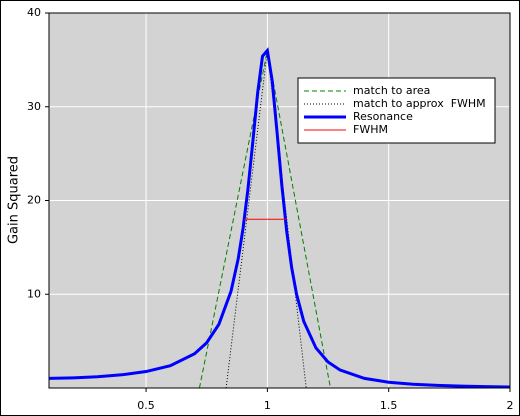  I want to click on x-tick-label: 1, so click(267, 405).